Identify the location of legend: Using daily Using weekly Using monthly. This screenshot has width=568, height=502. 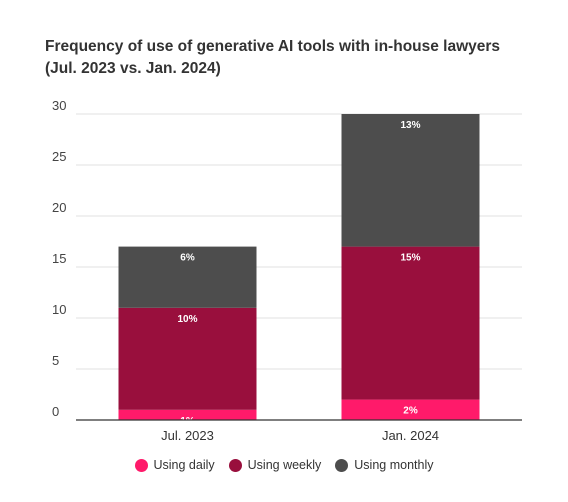
(284, 465).